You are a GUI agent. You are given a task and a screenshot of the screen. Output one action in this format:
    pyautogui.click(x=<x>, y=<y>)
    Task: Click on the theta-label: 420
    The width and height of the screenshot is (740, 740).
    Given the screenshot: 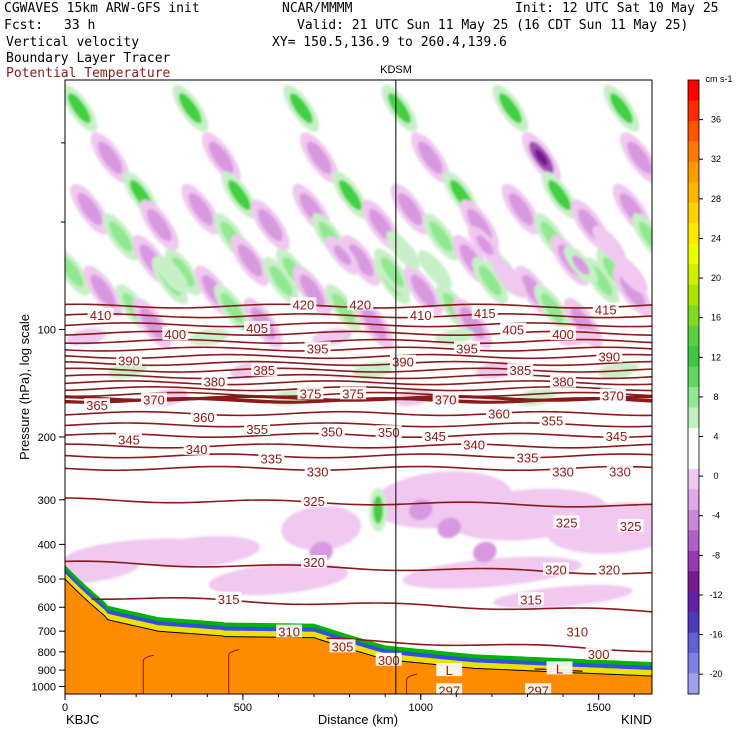 What is the action you would take?
    pyautogui.click(x=304, y=304)
    